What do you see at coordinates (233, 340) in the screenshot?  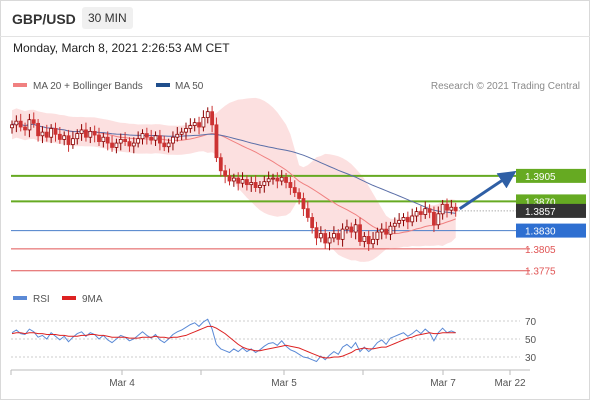 I see `rsi-line` at bounding box center [233, 340].